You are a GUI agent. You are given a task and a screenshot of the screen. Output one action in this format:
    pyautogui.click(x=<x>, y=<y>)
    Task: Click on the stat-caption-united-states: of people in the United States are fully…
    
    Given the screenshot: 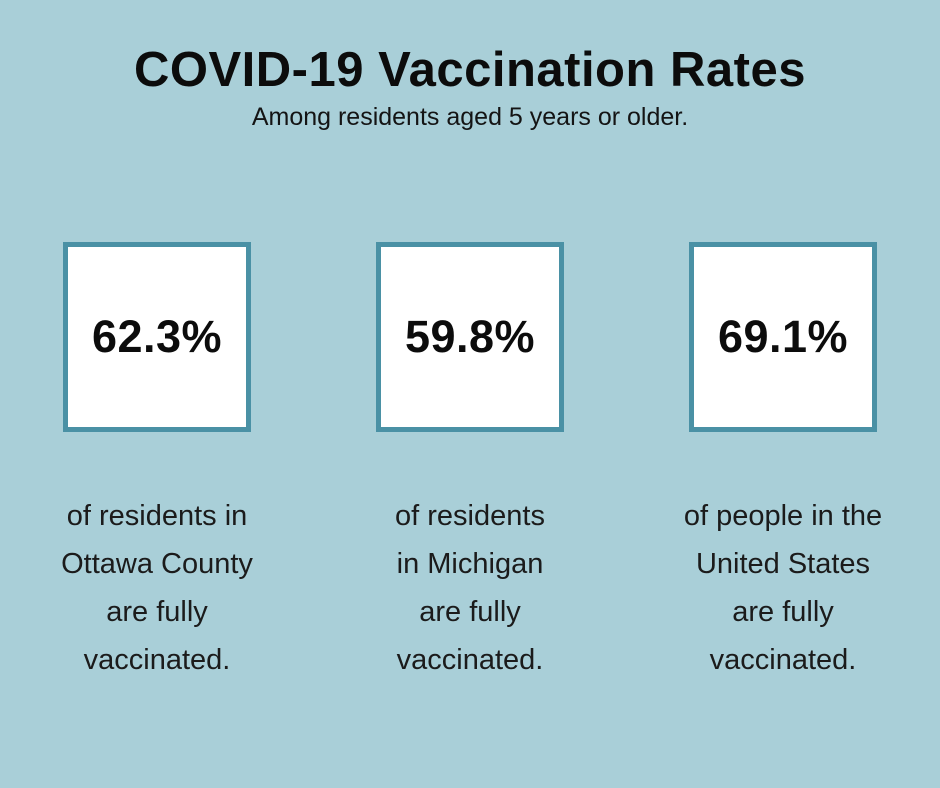 What is the action you would take?
    pyautogui.click(x=783, y=588)
    